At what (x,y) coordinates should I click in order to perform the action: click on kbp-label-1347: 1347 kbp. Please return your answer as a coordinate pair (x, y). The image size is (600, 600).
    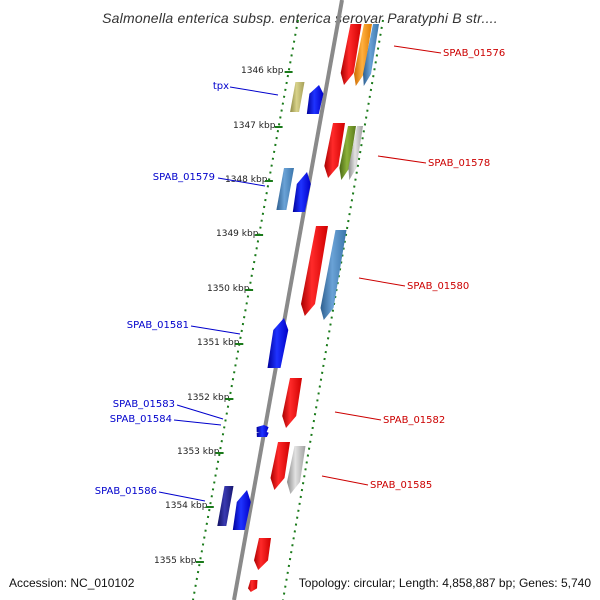
    Looking at the image, I should click on (254, 126).